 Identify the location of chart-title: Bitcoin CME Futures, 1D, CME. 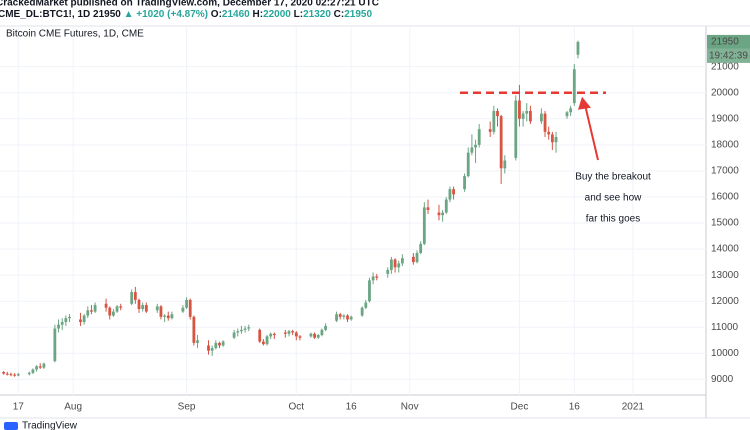
(75, 34).